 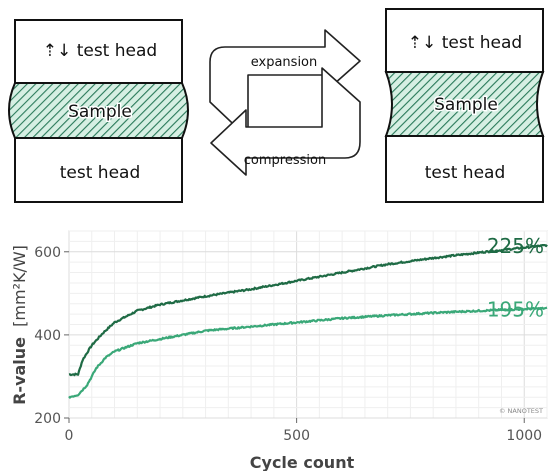 What do you see at coordinates (465, 43) in the screenshot?
I see `right-top-head-label: ⇡↓ test head` at bounding box center [465, 43].